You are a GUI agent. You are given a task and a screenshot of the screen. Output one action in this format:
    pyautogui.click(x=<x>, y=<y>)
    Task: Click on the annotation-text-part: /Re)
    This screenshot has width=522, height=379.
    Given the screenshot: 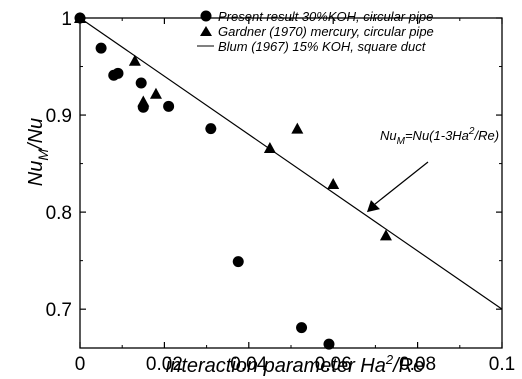 What is the action you would take?
    pyautogui.click(x=486, y=135)
    